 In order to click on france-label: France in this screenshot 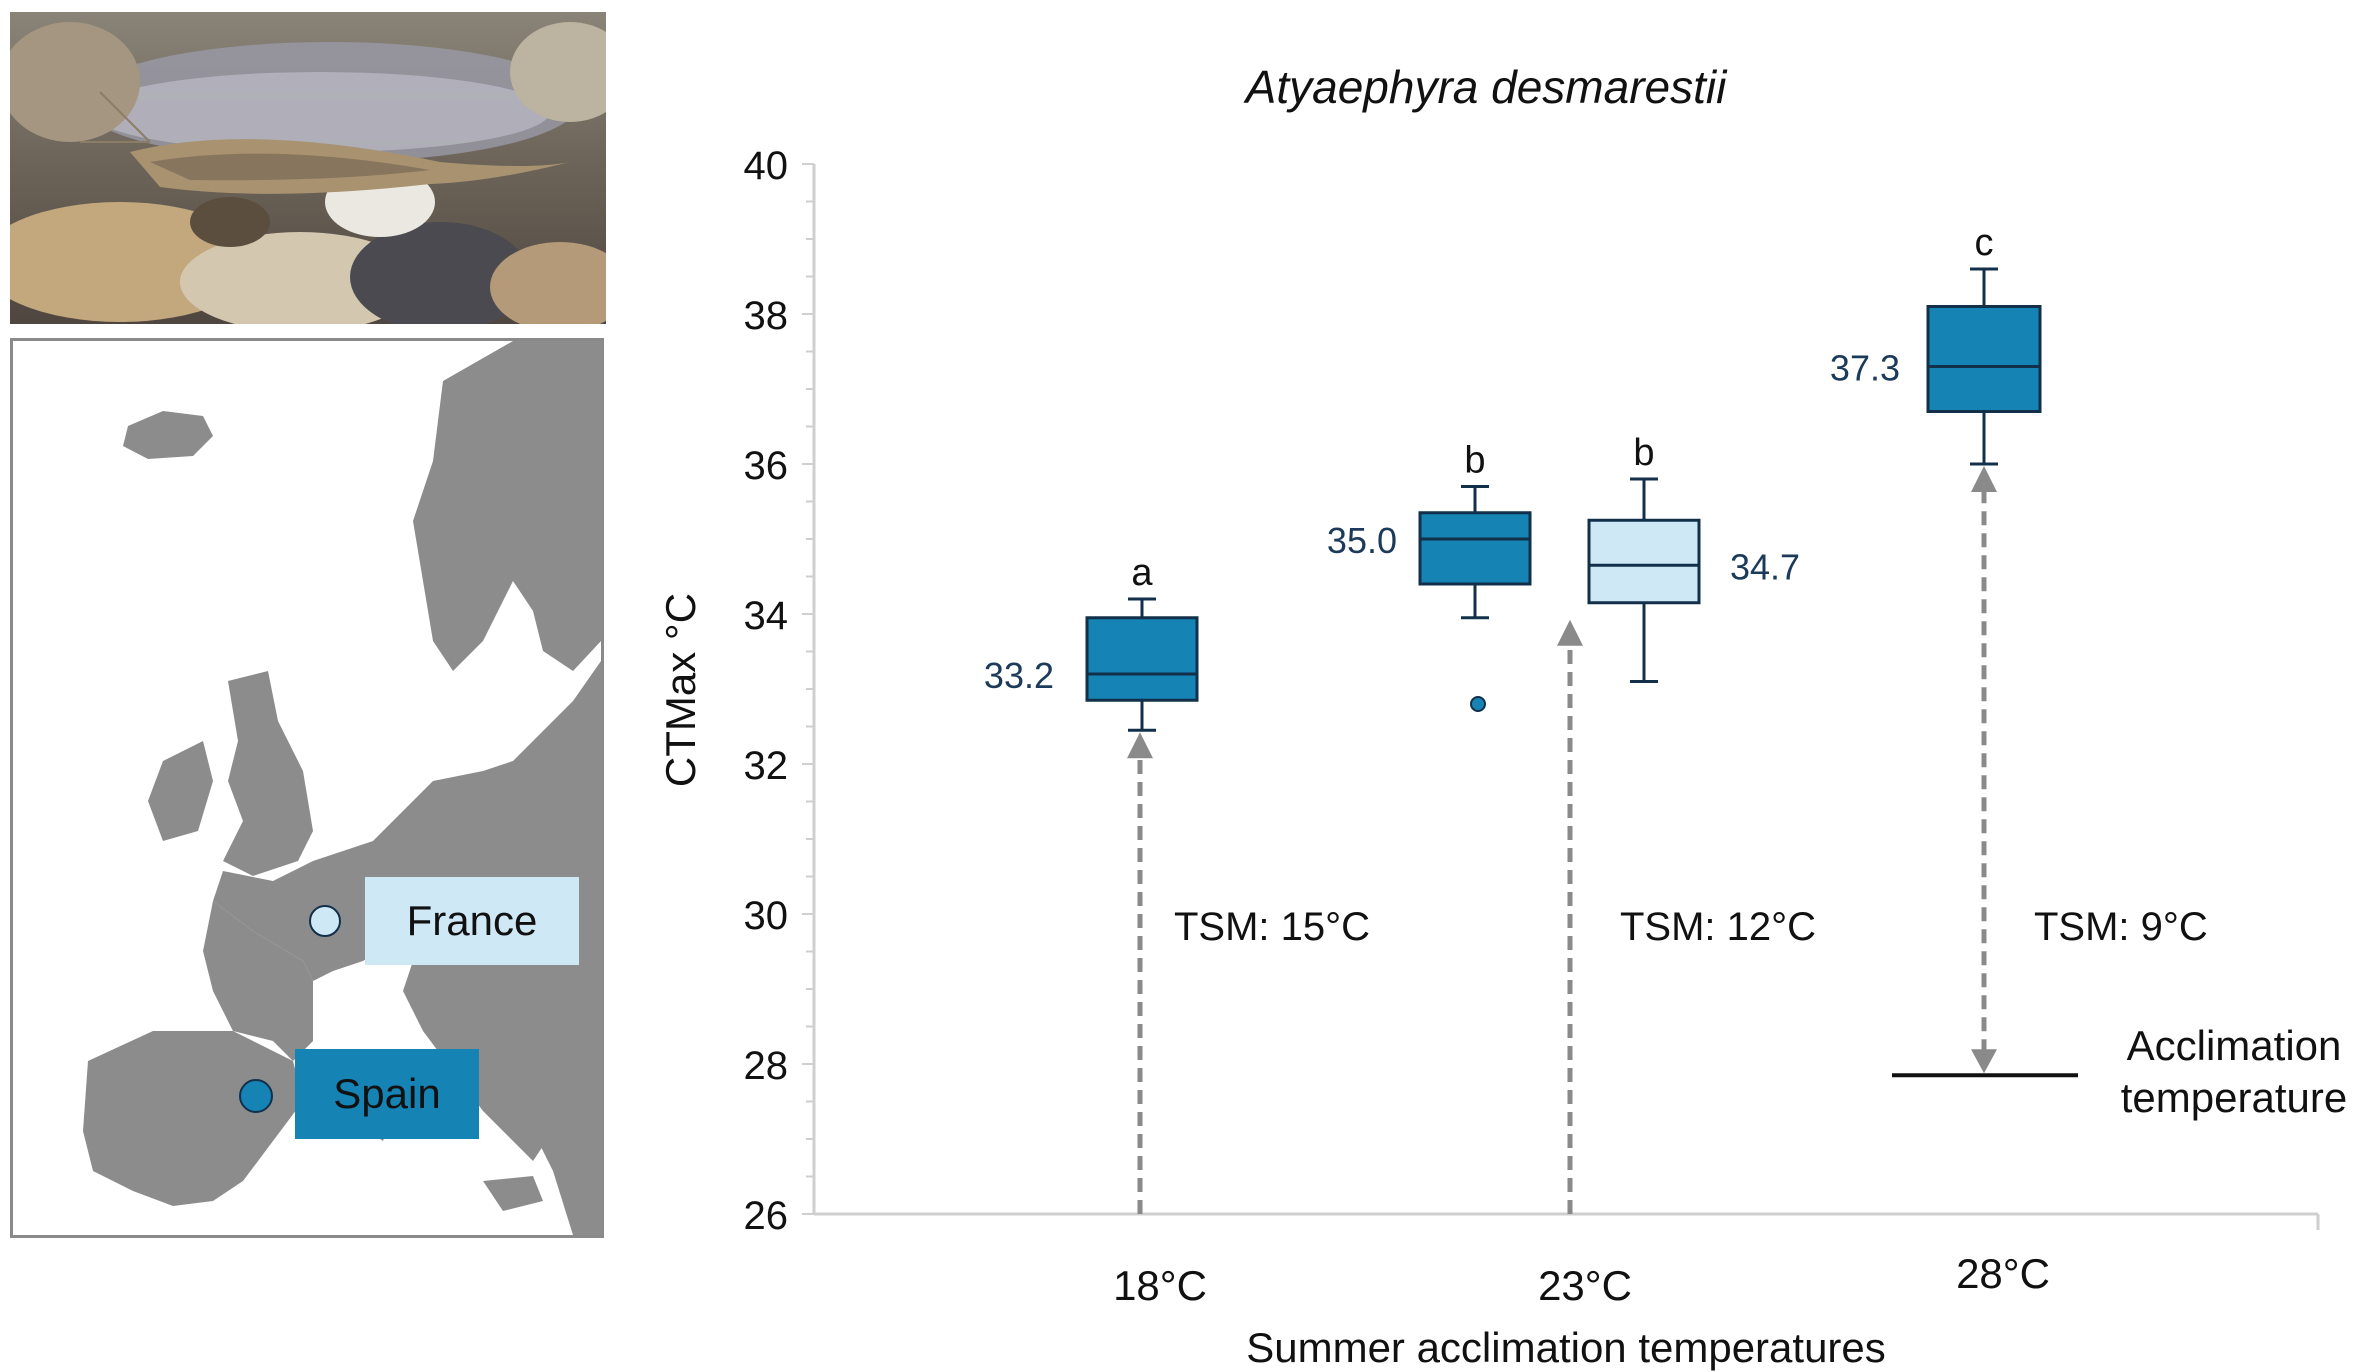, I will do `click(472, 921)`.